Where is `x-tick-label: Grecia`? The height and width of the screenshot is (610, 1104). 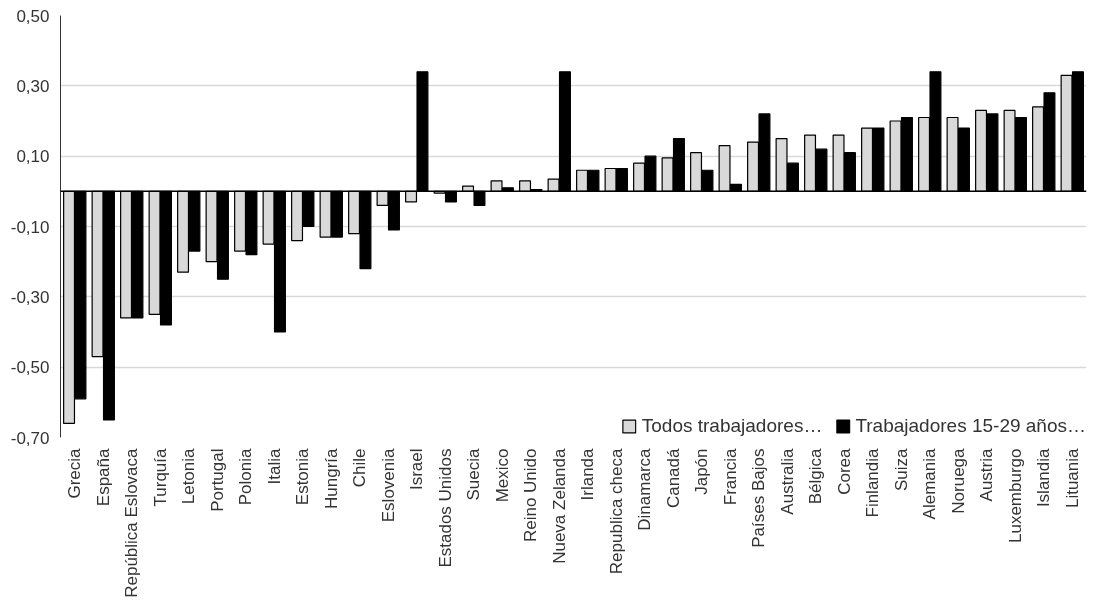
x-tick-label: Grecia is located at coordinates (75, 473).